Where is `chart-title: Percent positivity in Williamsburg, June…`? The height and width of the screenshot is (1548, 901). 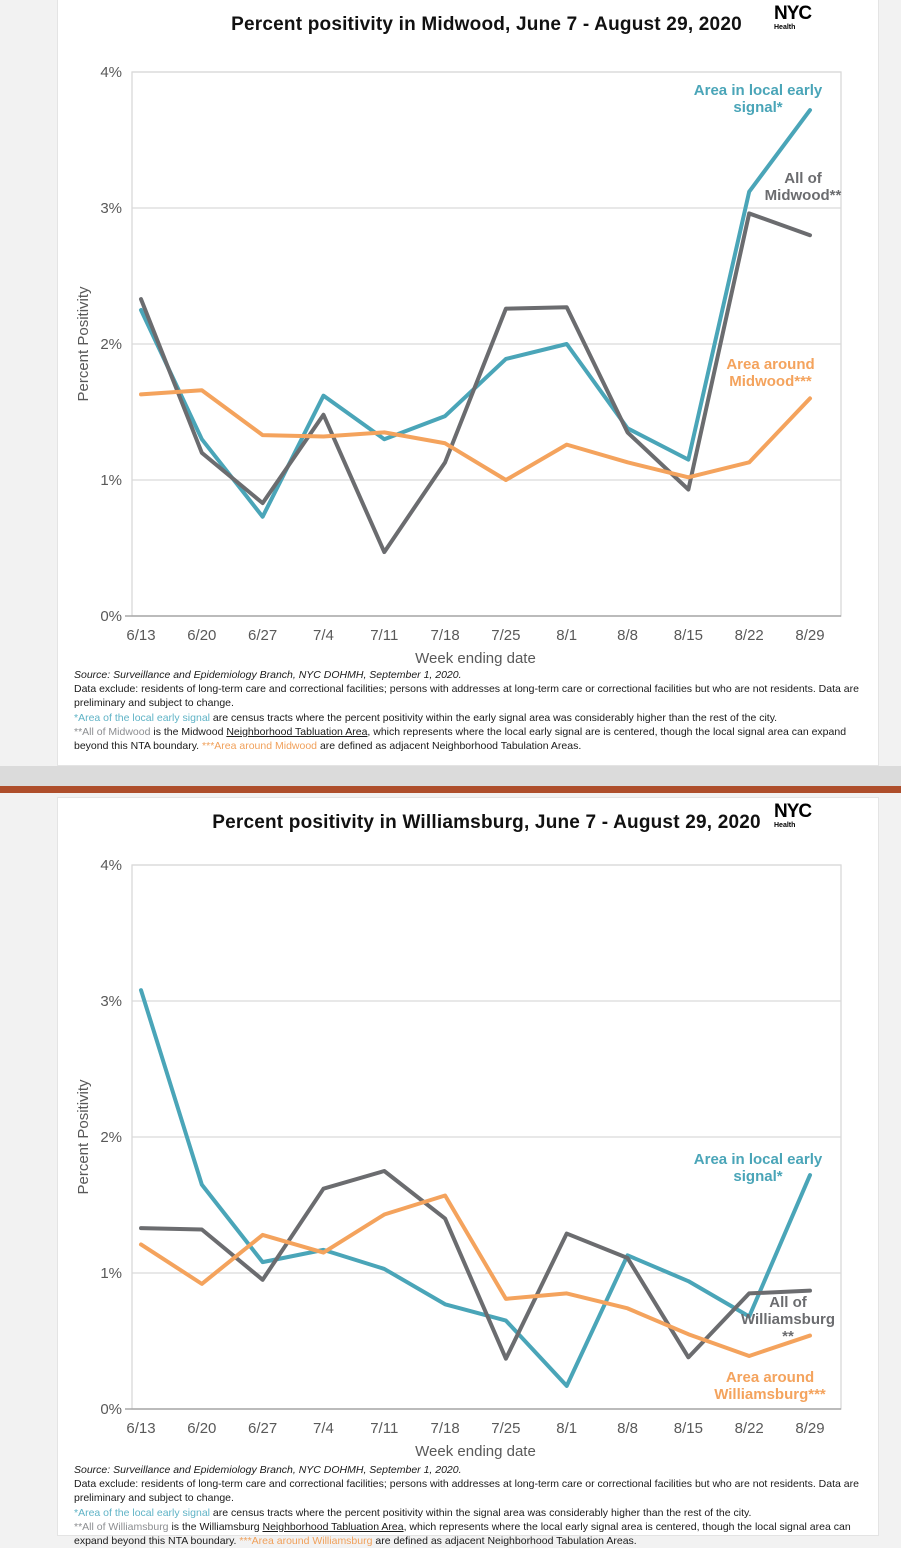
chart-title: Percent positivity in Williamsburg, June… is located at coordinates (486, 822).